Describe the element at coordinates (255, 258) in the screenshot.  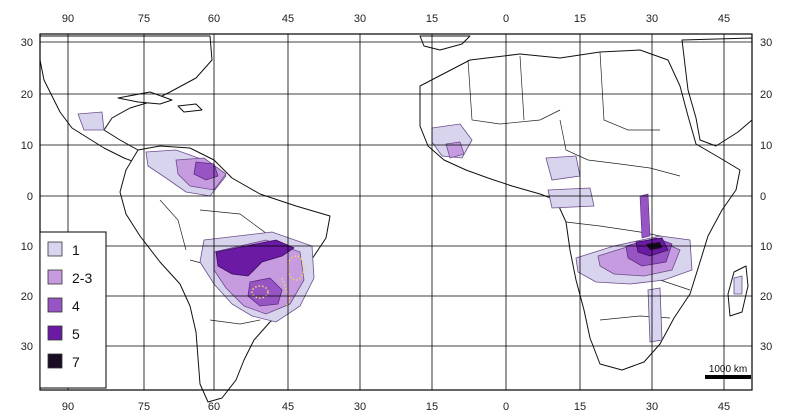
I see `sa-level5-area` at that location.